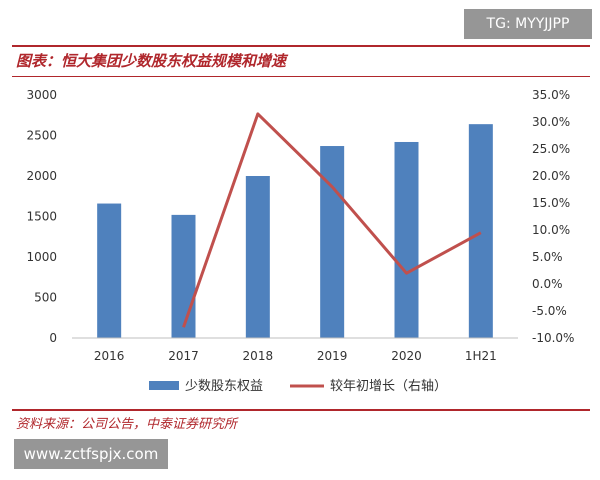 The width and height of the screenshot is (600, 480). I want to click on bar-2017, so click(183, 276).